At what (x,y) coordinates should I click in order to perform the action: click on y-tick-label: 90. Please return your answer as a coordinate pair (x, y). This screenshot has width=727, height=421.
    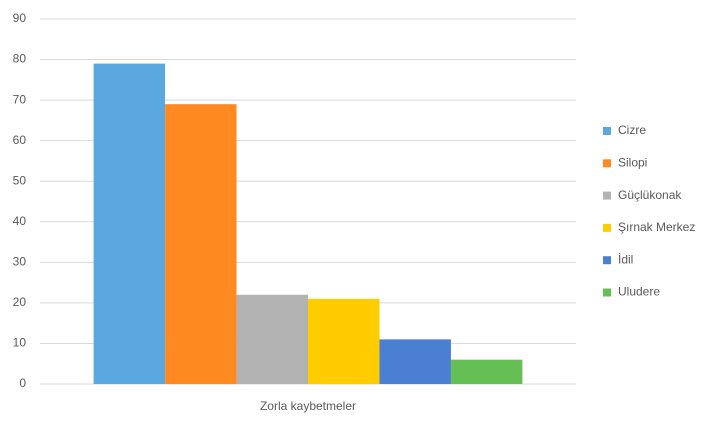
    Looking at the image, I should click on (20, 18).